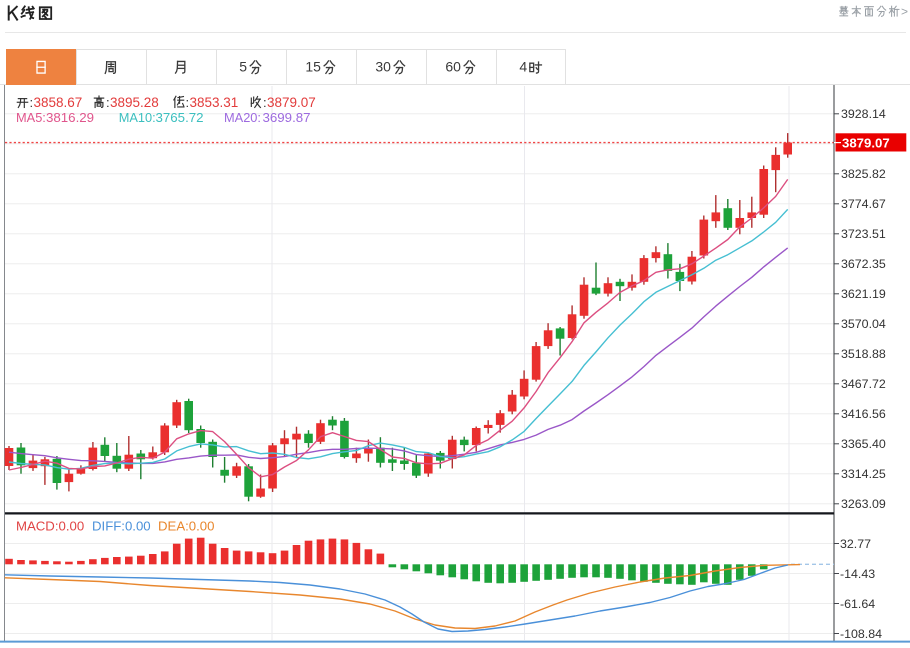  Describe the element at coordinates (242, 117) in the screenshot. I see `svg-text: MA20:` at that location.